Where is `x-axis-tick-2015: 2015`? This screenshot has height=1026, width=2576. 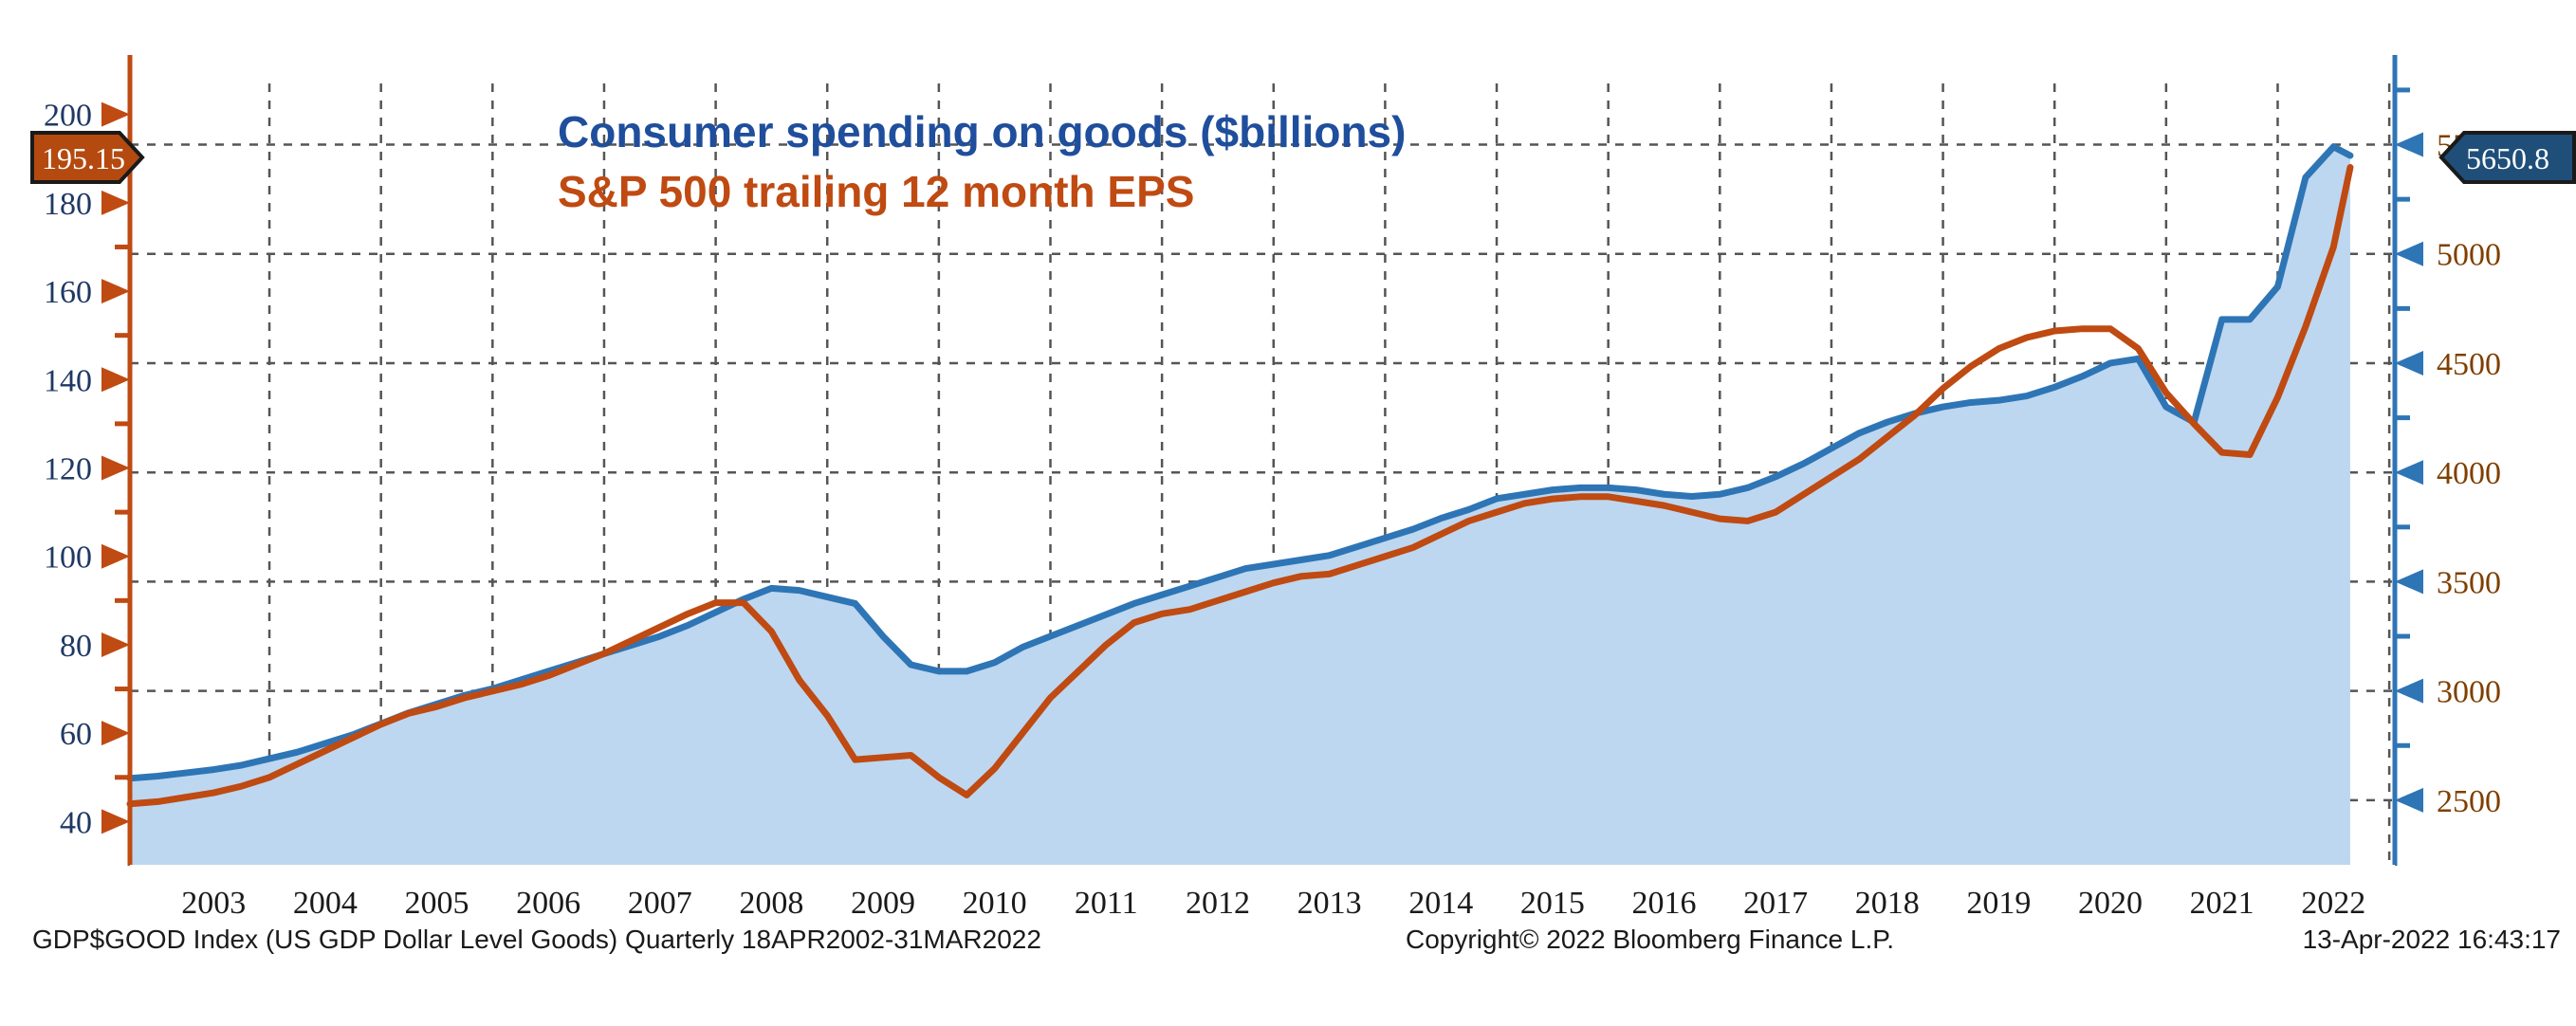 x-axis-tick-2015: 2015 is located at coordinates (1552, 903).